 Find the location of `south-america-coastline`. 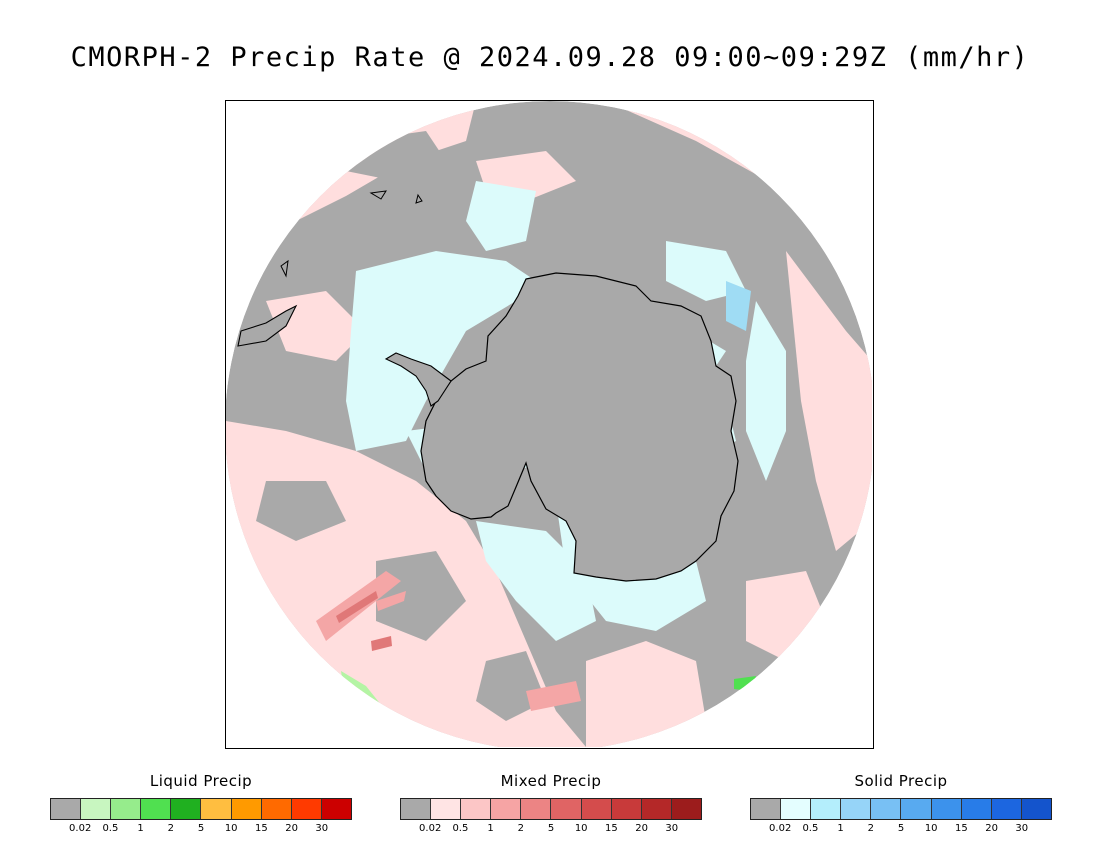

south-america-coastline is located at coordinates (267, 325).